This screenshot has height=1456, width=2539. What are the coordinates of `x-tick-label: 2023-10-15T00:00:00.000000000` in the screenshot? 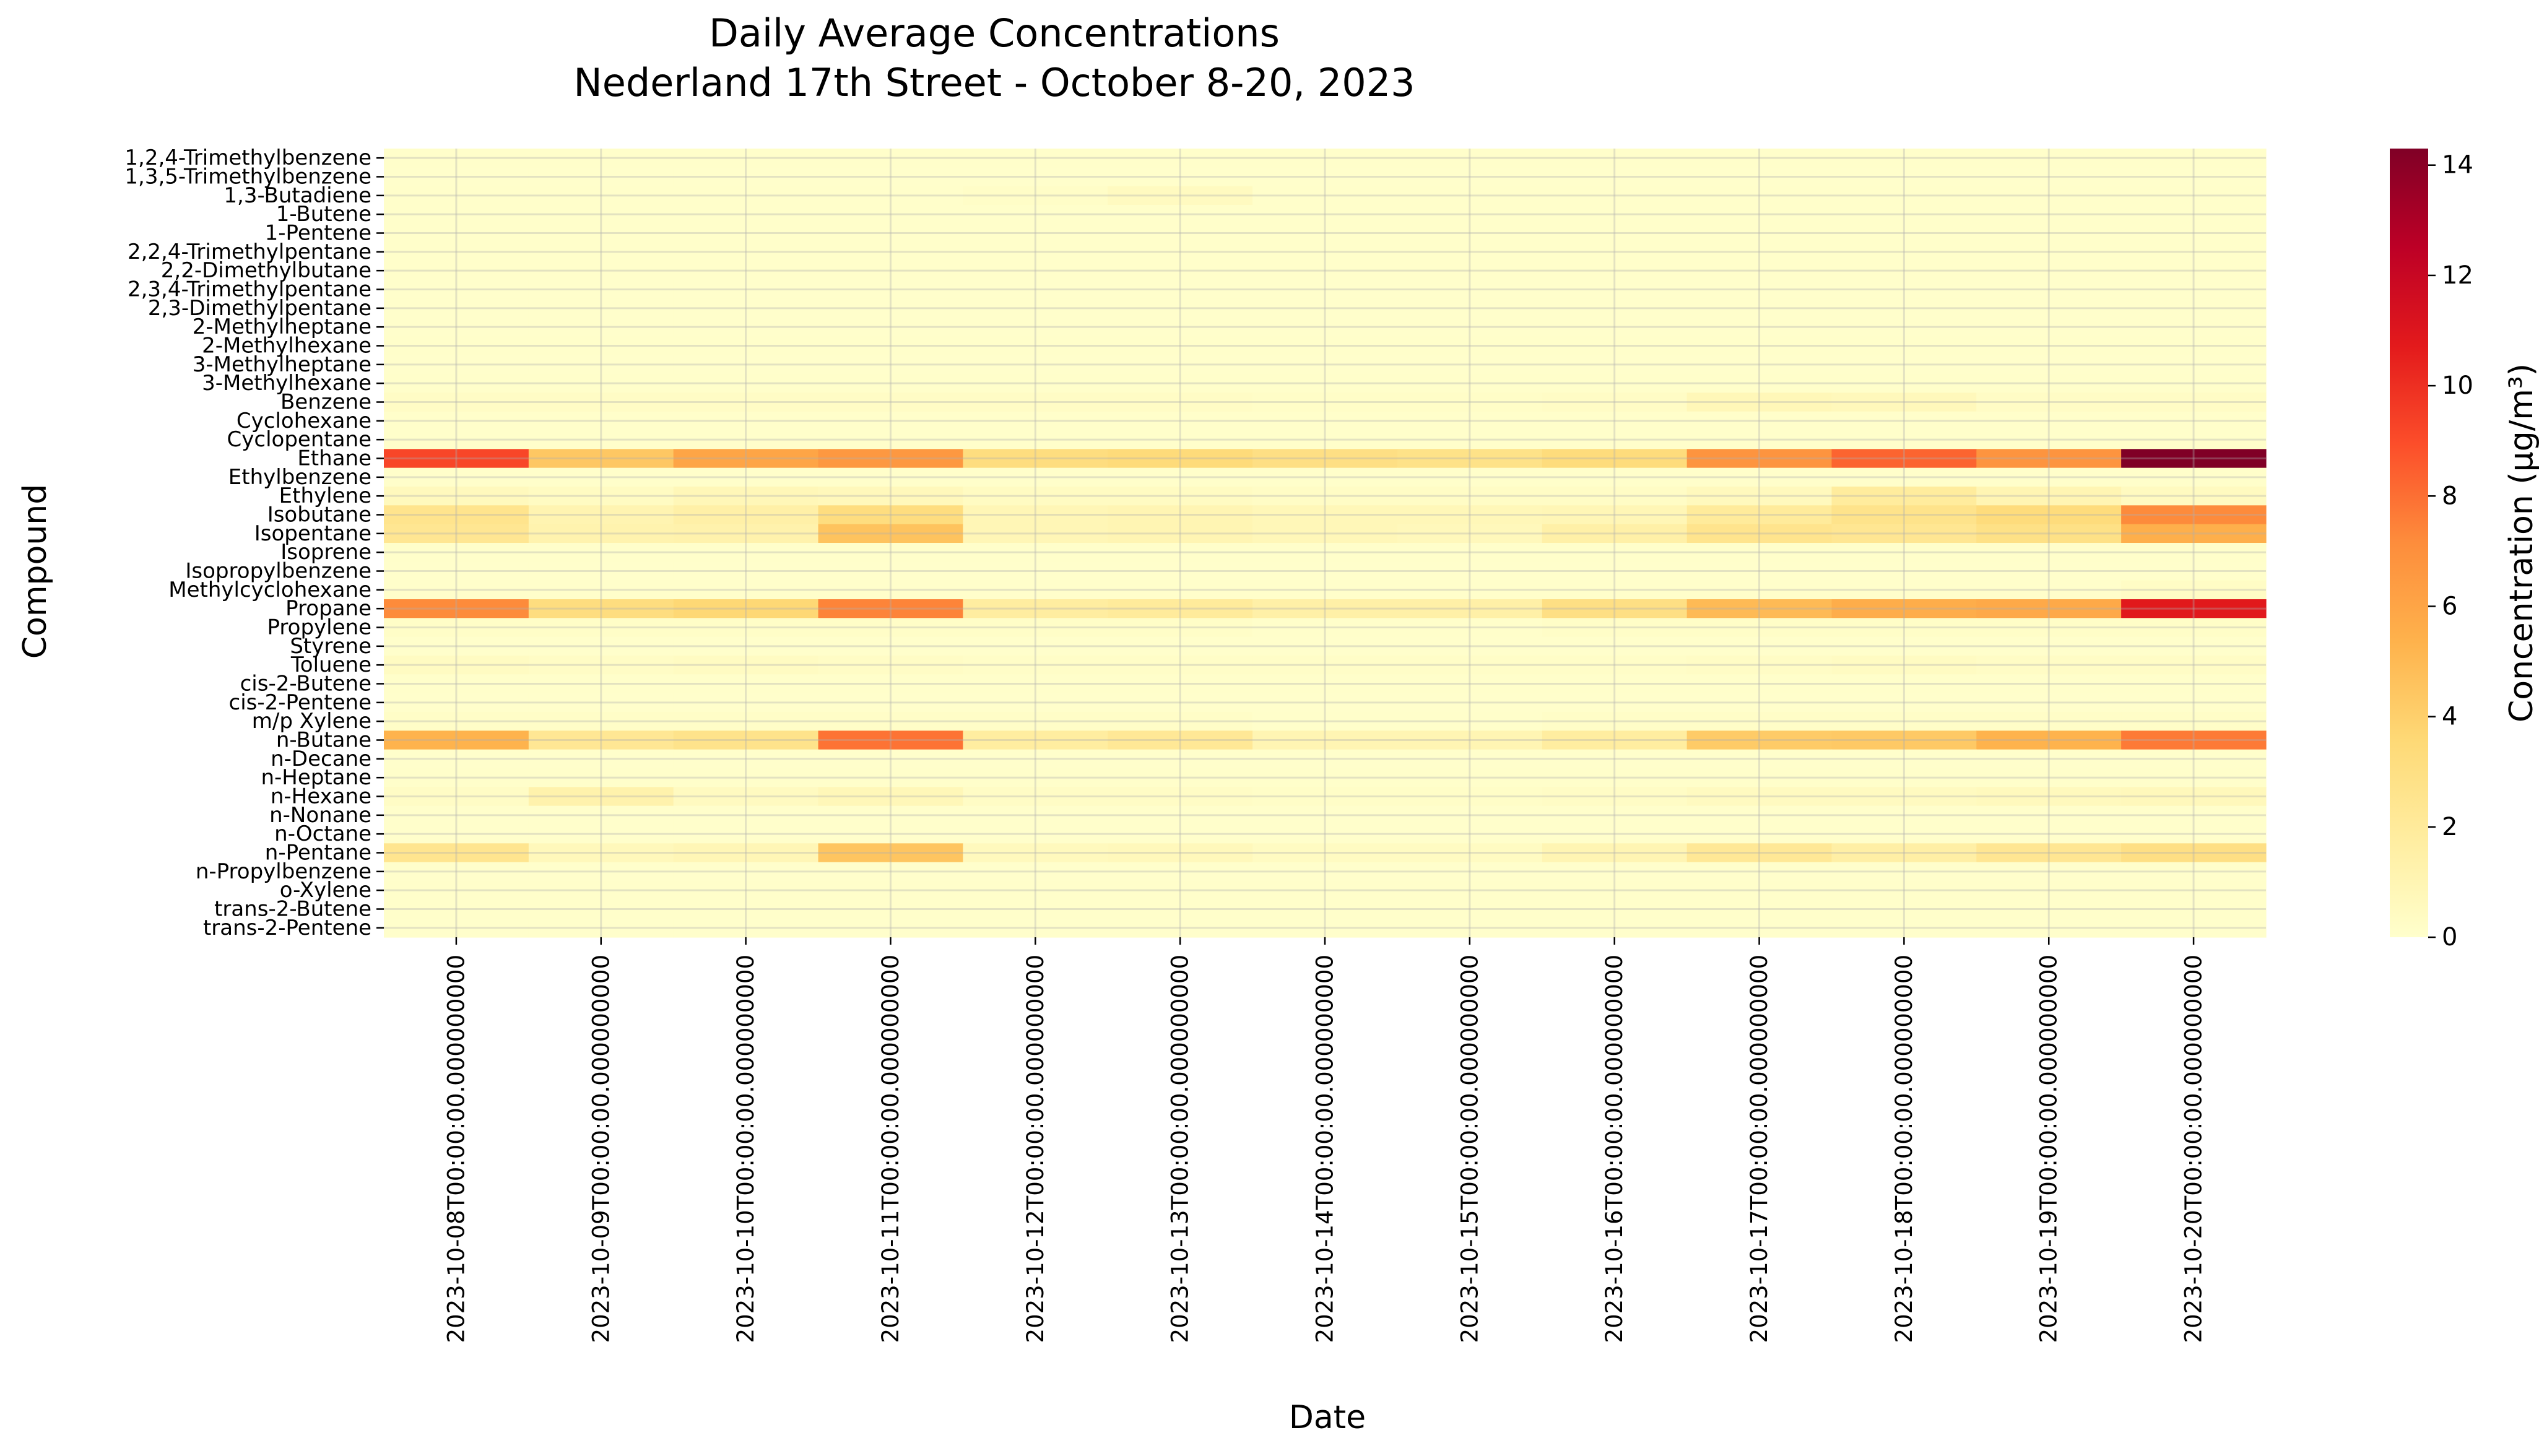 It's located at (1469, 1149).